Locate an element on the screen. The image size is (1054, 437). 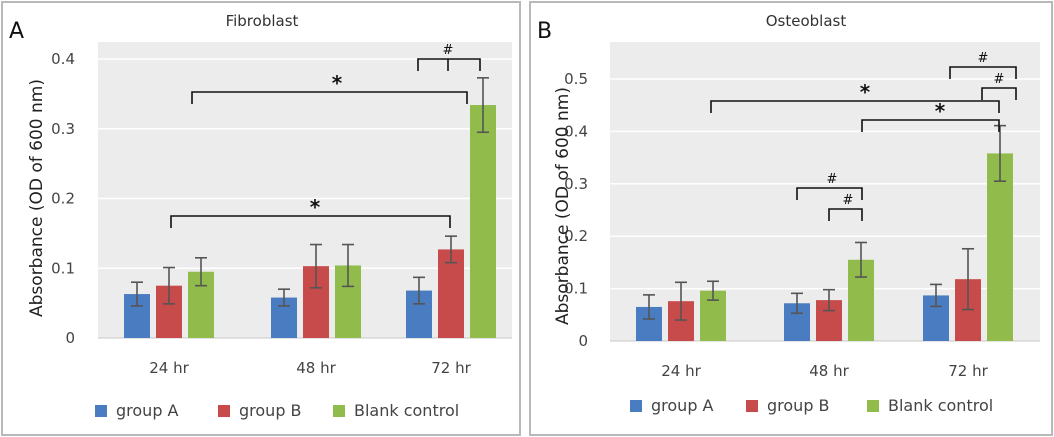
chart-title: Fibroblast is located at coordinates (262, 21).